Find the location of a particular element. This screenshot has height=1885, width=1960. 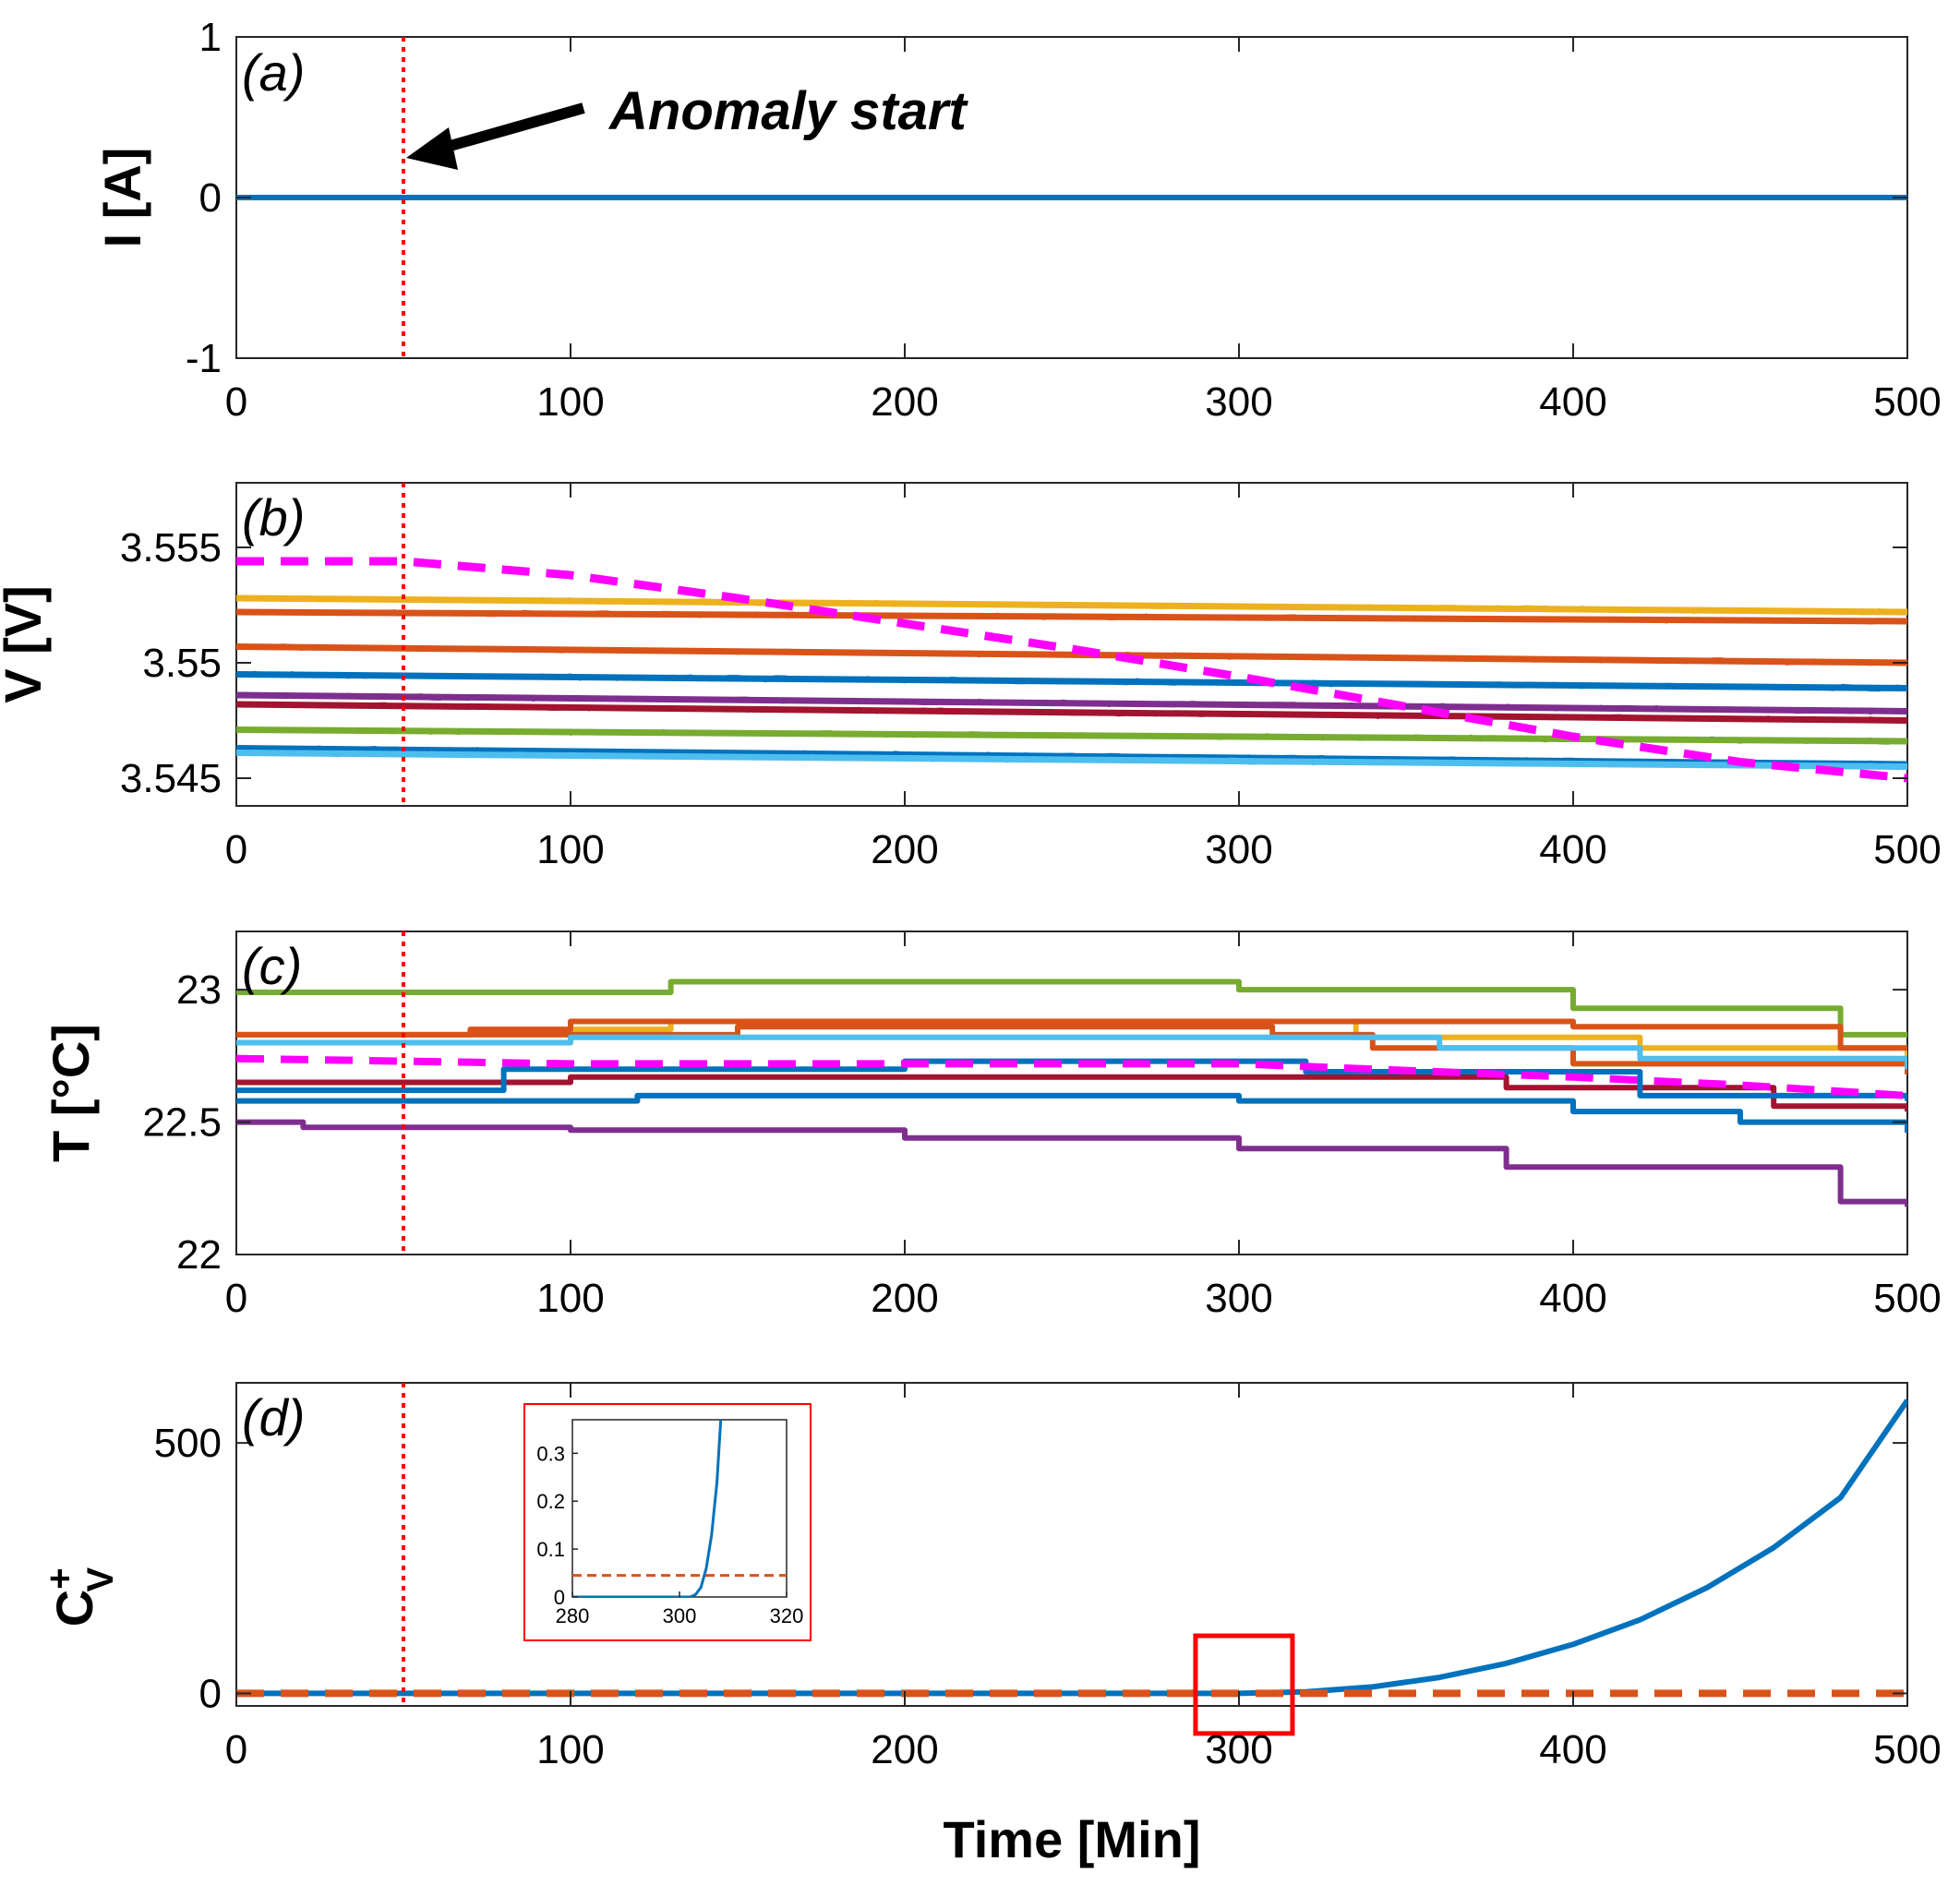

anomaly-annotation: Anomaly start is located at coordinates (687, 126).